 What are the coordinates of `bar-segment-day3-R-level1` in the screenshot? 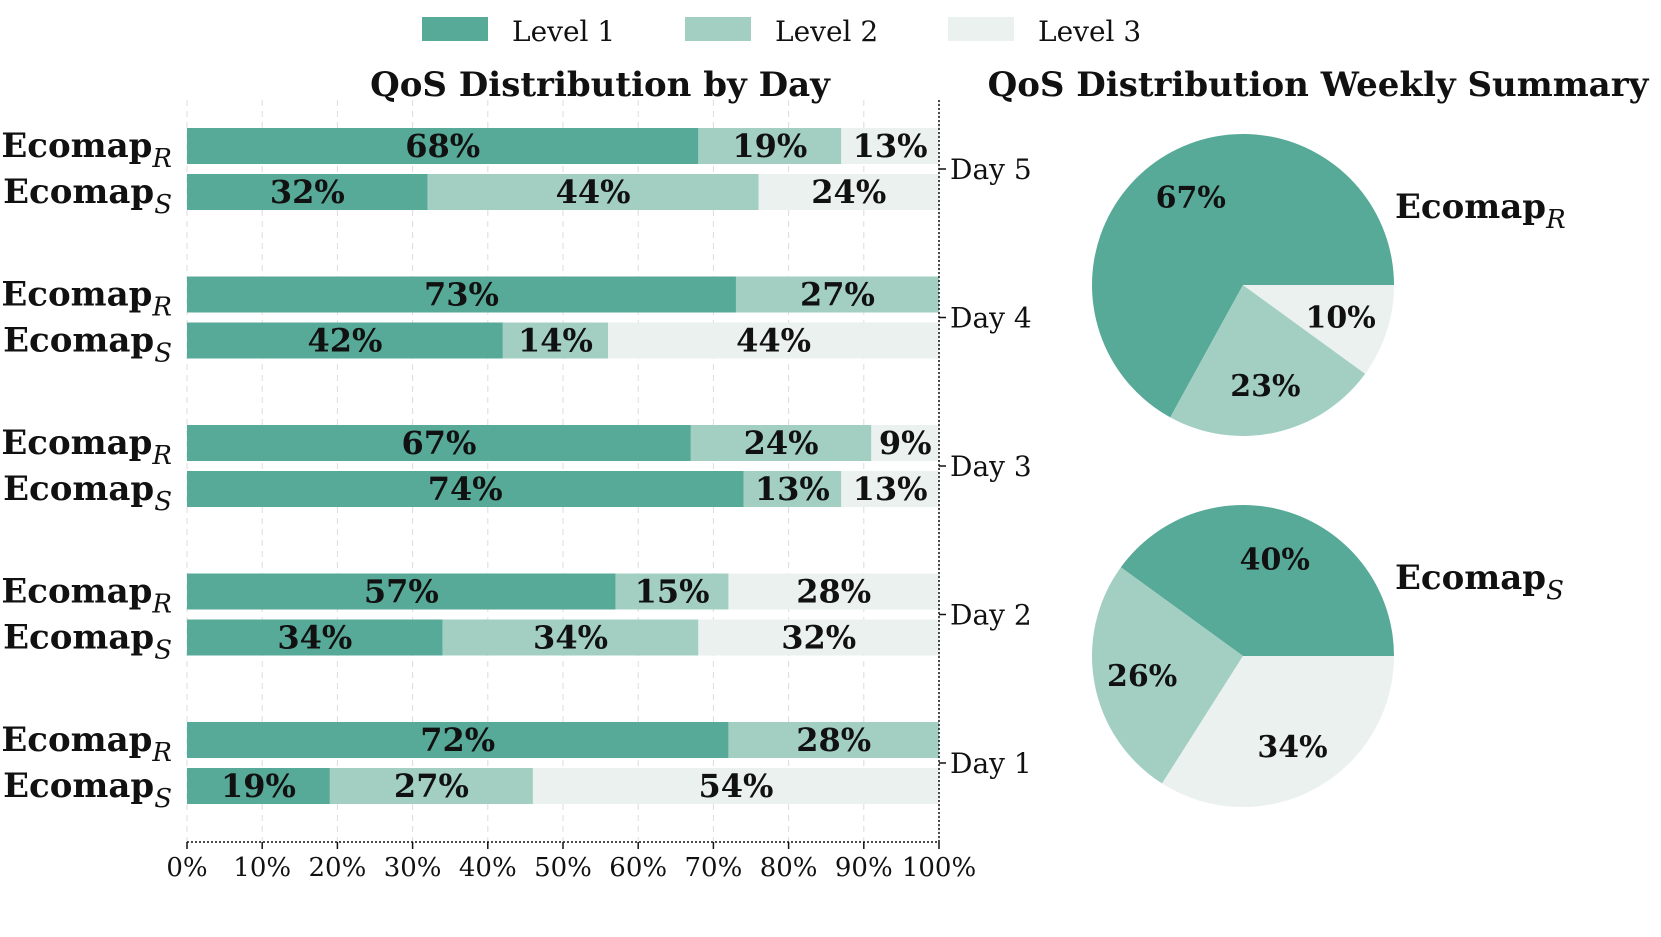 It's located at (439, 443).